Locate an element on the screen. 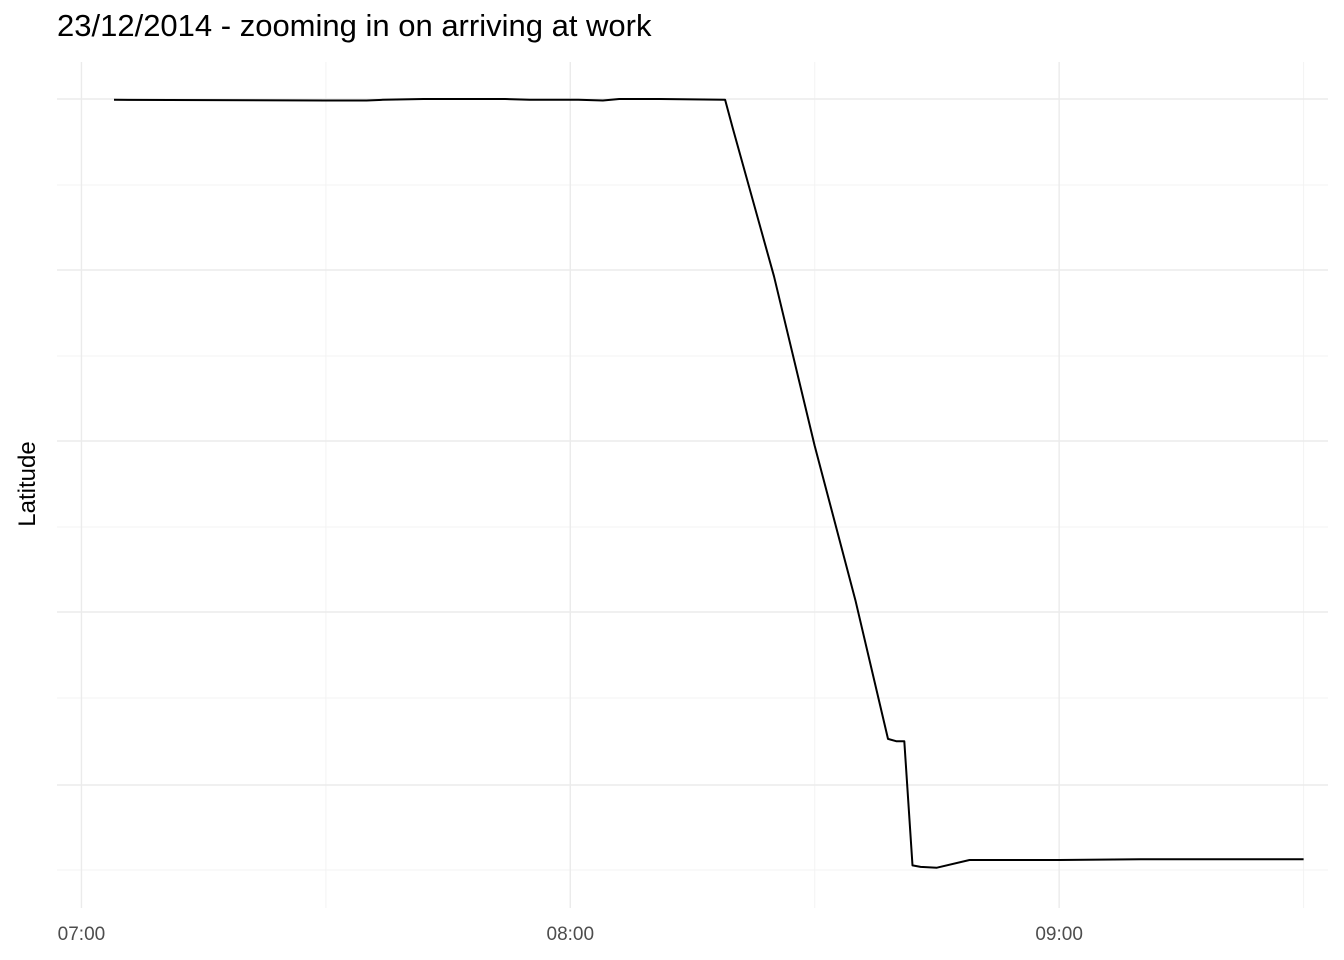  x-tick-label: 08:00 is located at coordinates (571, 934).